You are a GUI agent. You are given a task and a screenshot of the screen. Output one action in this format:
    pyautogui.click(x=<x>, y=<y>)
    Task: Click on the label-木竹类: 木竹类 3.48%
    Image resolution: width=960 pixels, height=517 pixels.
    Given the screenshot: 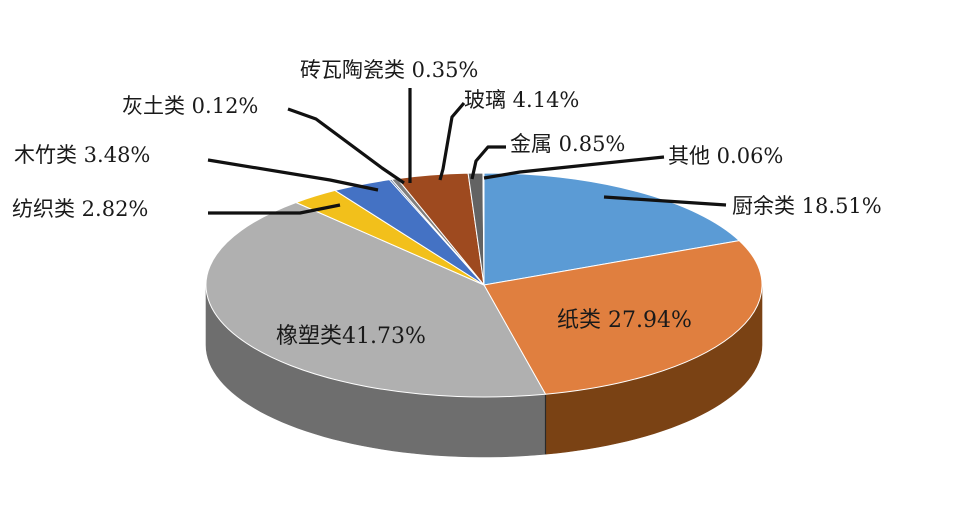 What is the action you would take?
    pyautogui.click(x=82, y=155)
    